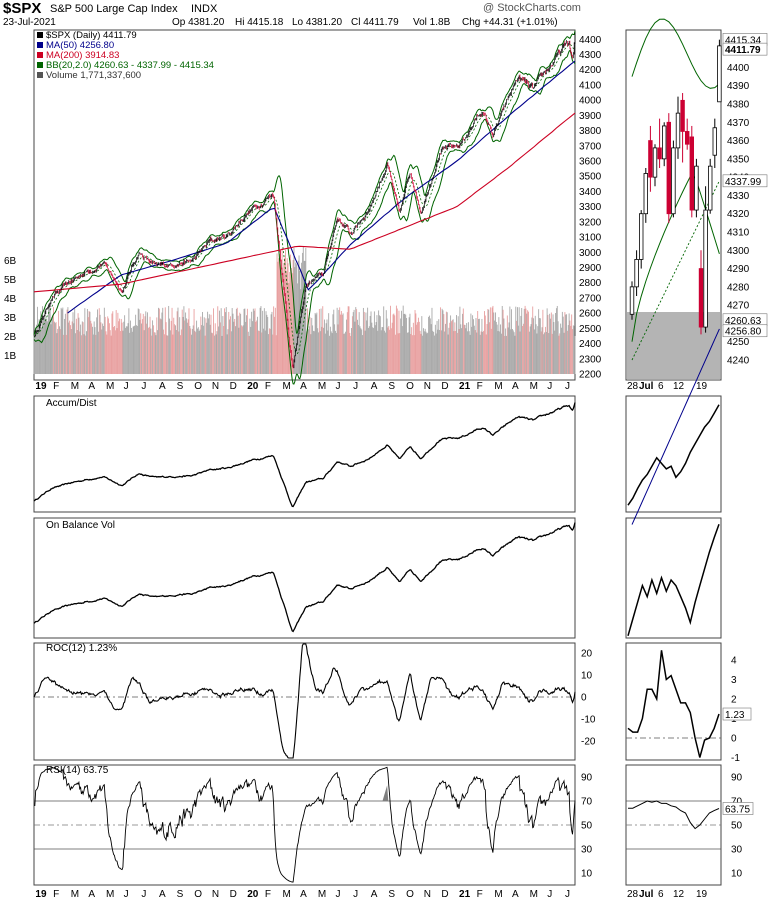 The image size is (770, 902). I want to click on month-label-top: F, so click(480, 386).